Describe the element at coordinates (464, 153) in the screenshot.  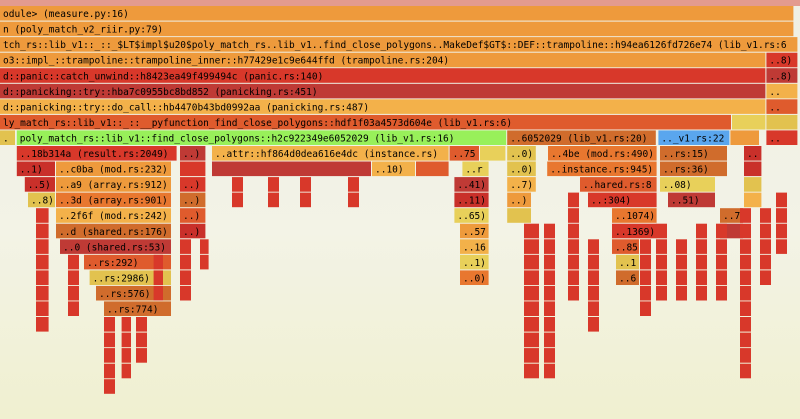
I see `frame: ..75` at that location.